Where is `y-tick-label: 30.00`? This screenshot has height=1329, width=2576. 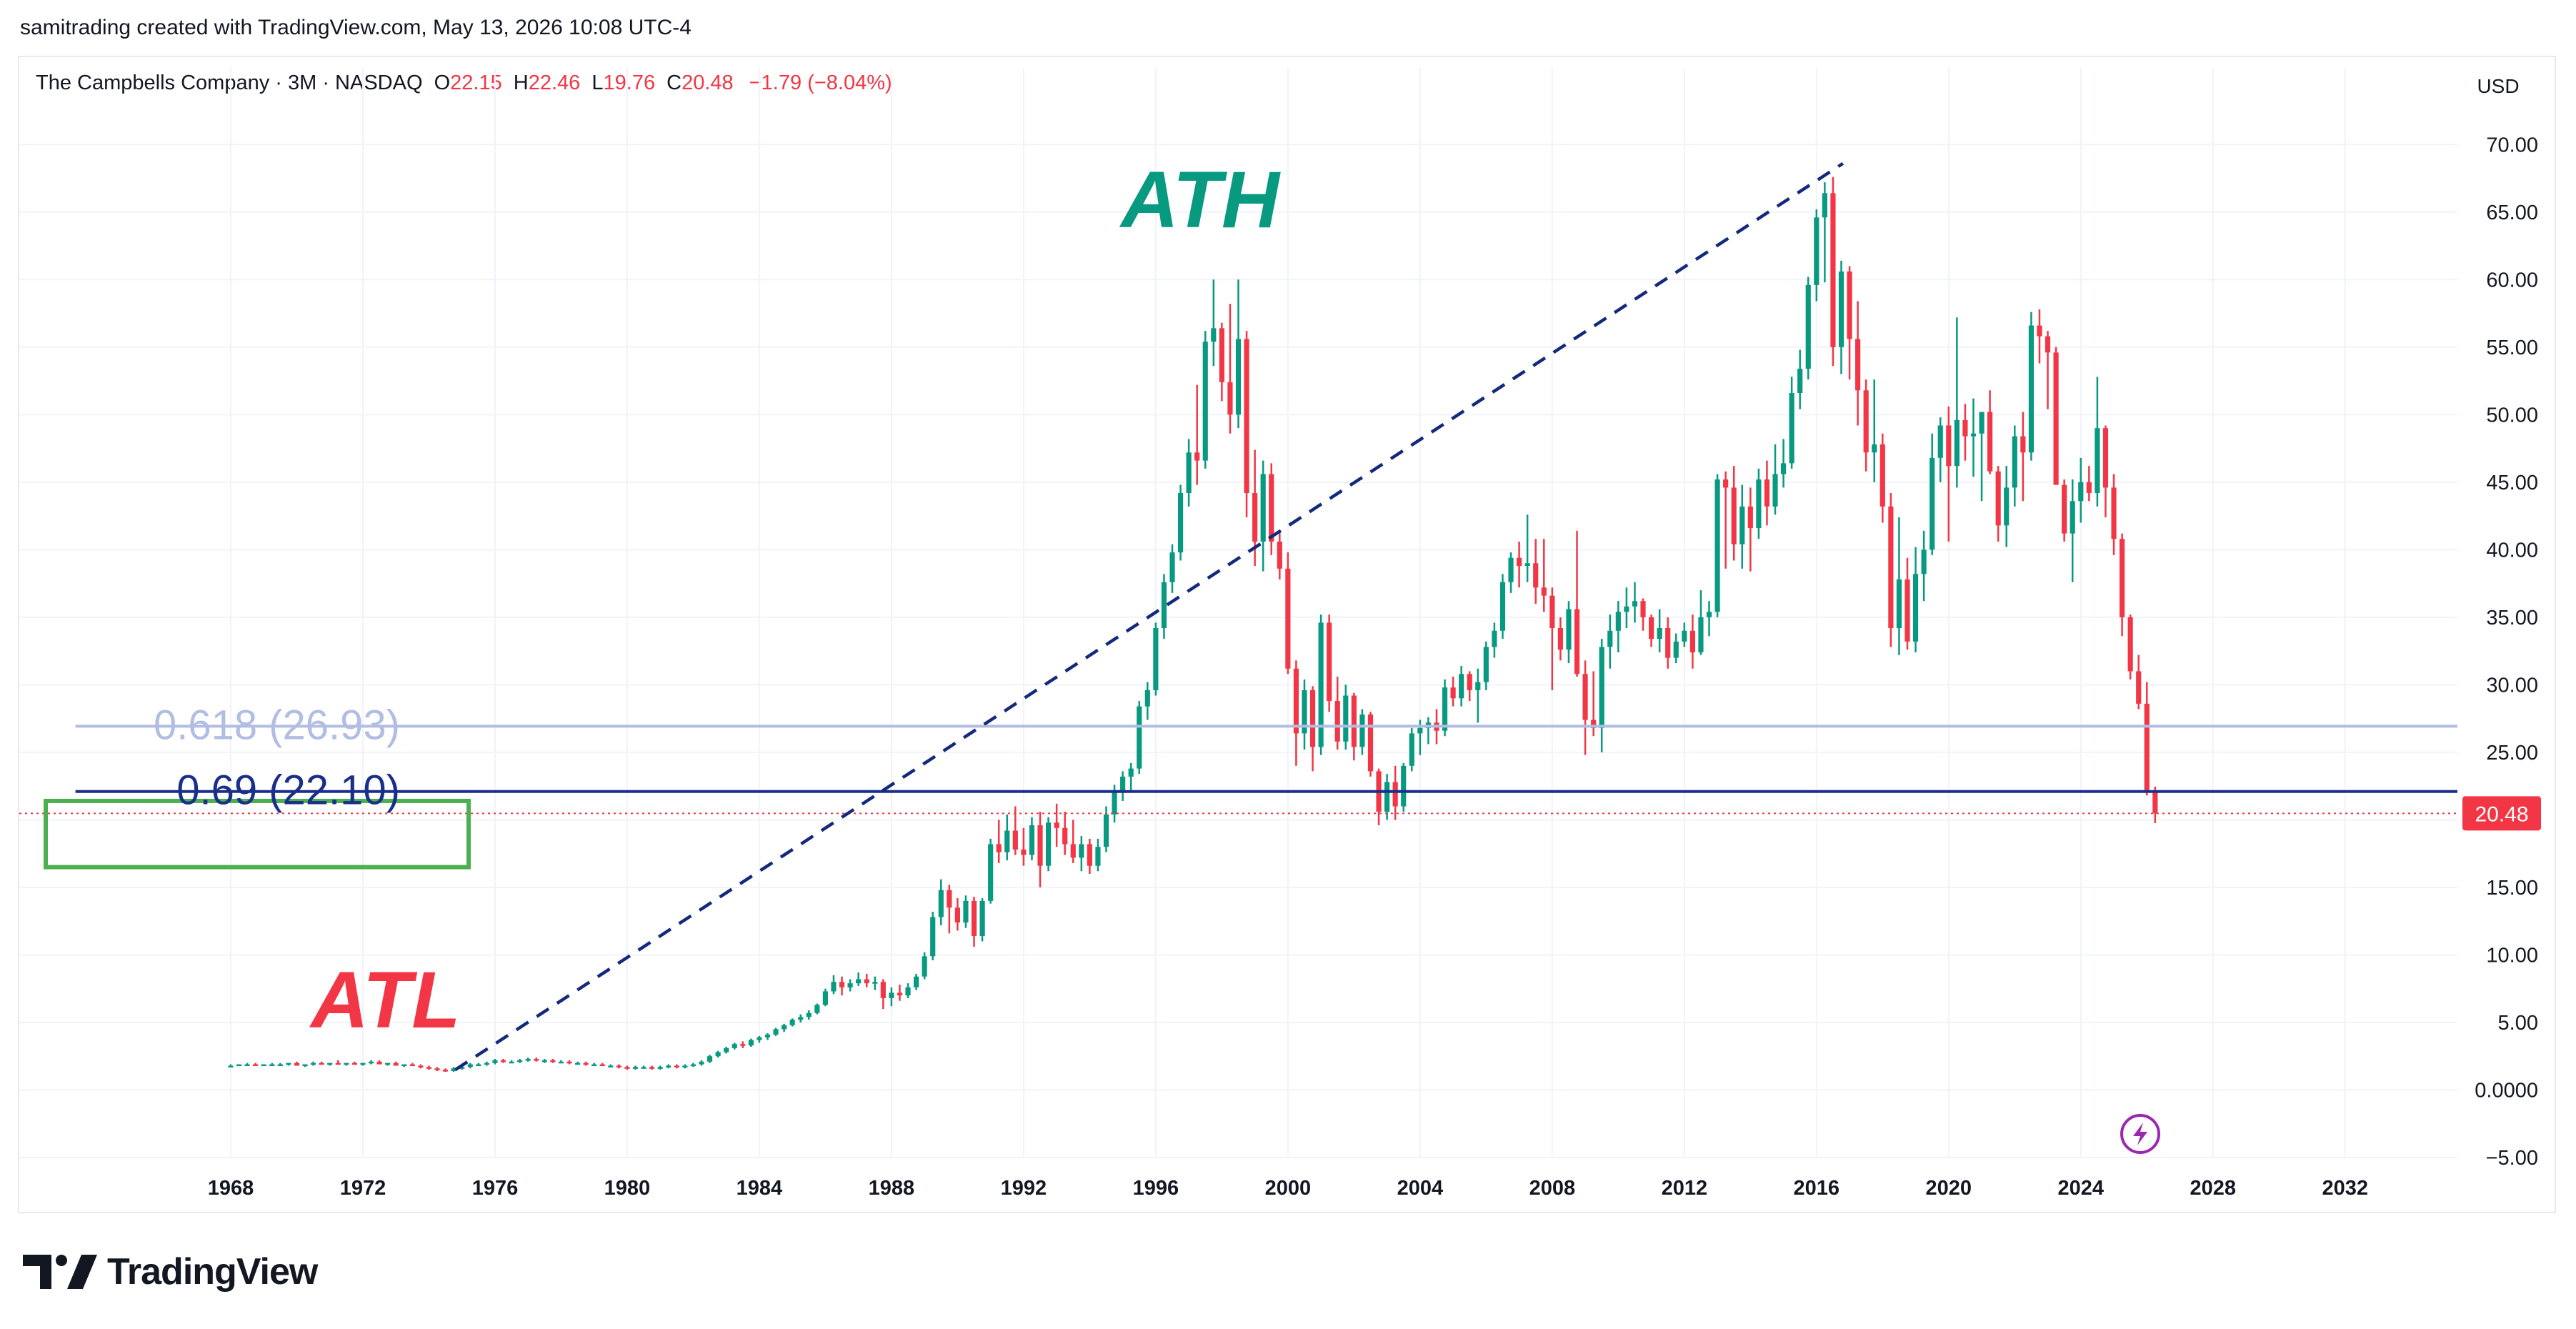
y-tick-label: 30.00 is located at coordinates (2512, 685).